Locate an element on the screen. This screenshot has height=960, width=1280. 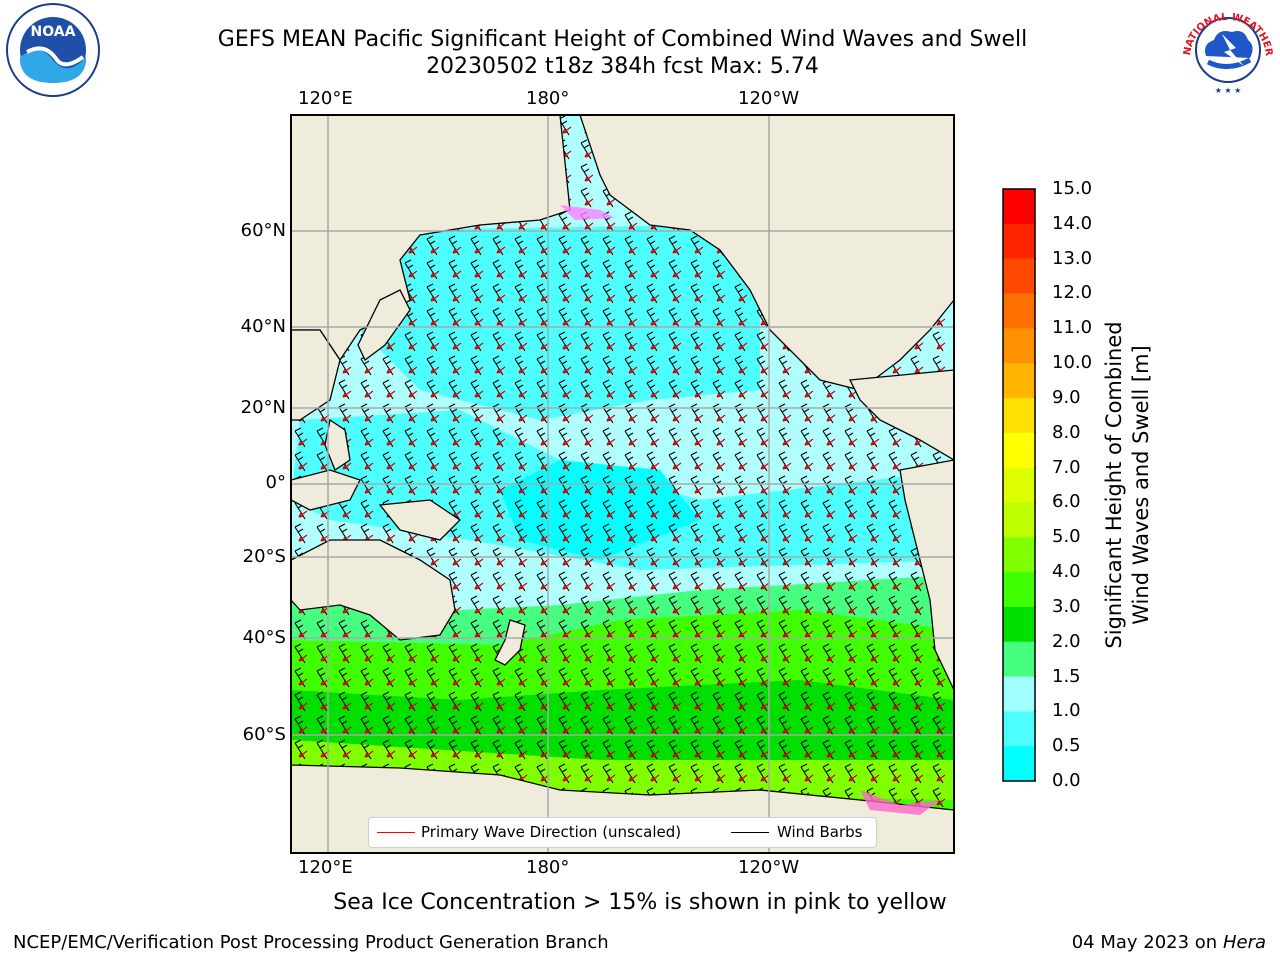
colorbar-tick-label: 14.0 is located at coordinates (1072, 223).